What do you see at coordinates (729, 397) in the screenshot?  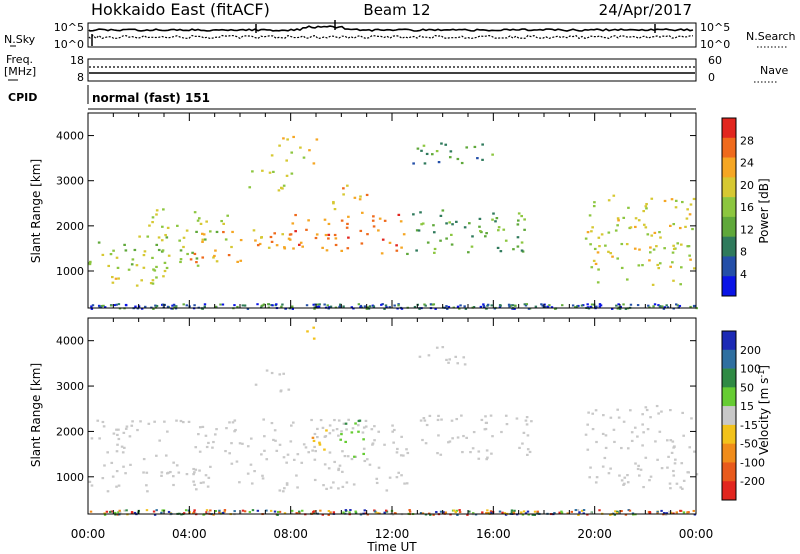 I see `colorbar-swatch` at bounding box center [729, 397].